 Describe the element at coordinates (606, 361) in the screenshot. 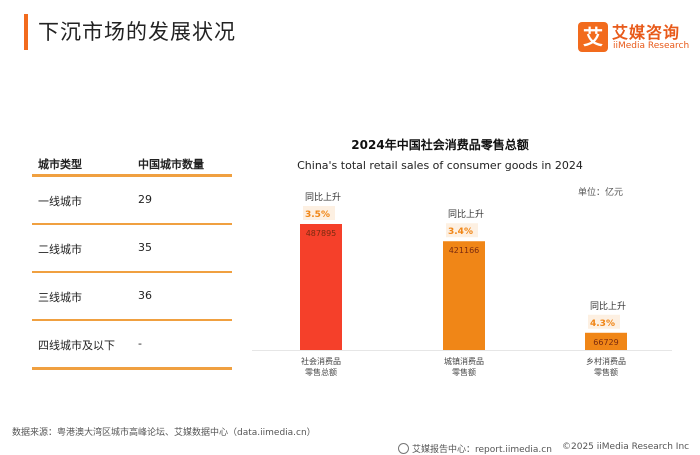

I see `category-label: 乡村消费品` at that location.